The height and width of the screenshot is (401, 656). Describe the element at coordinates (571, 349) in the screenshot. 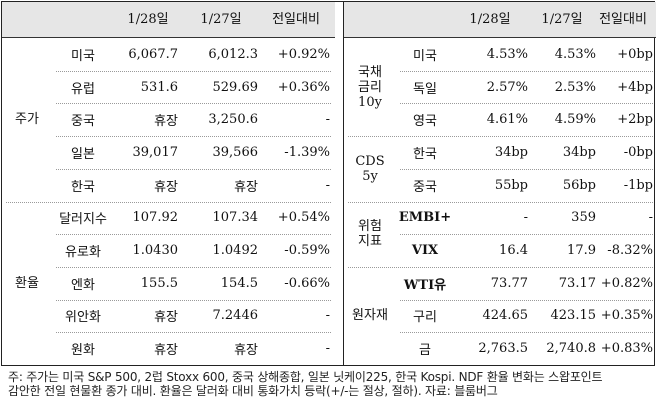

I see `value-date2: 2,740.8` at that location.